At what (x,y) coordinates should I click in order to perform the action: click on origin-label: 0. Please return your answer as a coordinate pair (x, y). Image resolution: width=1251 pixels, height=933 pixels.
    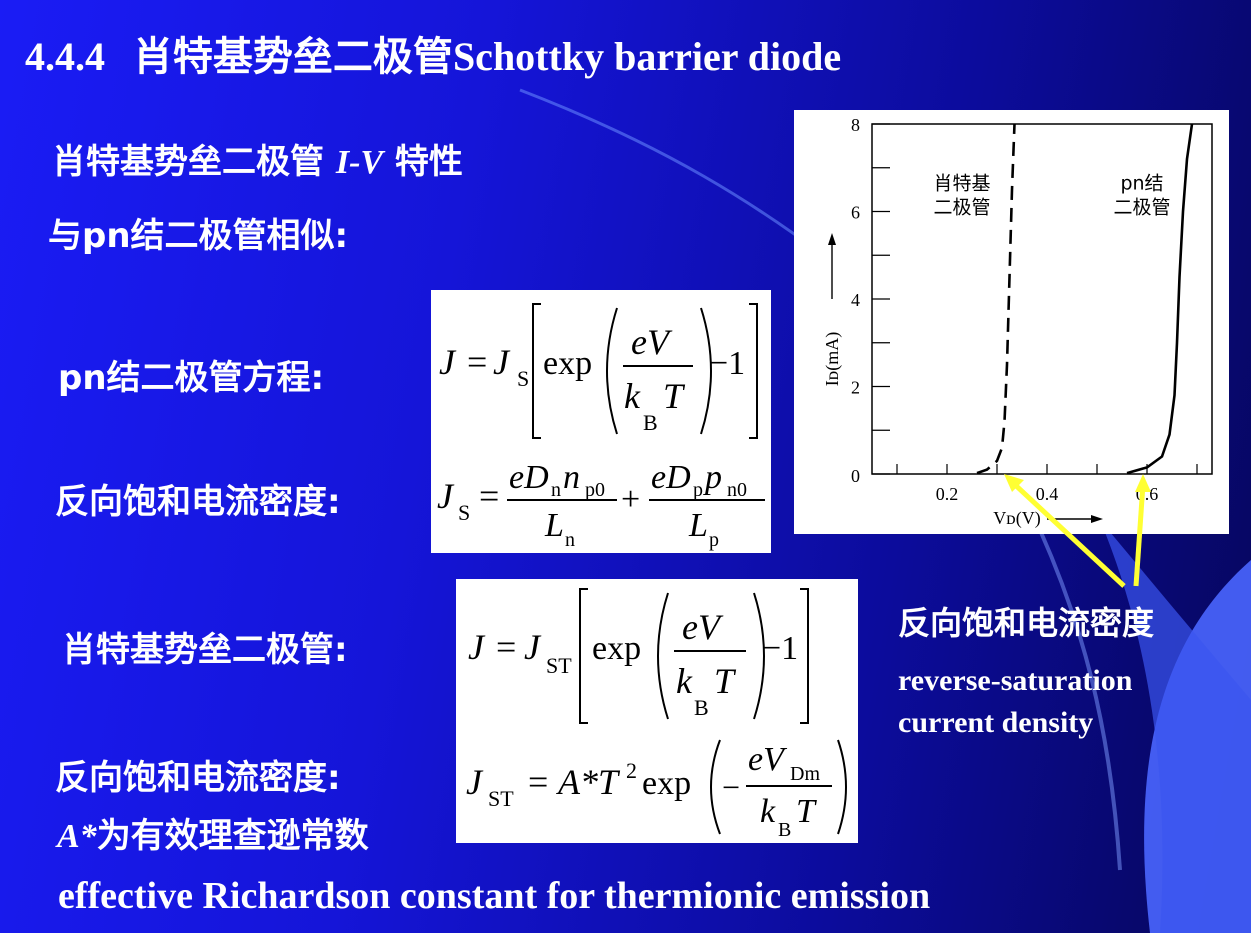
    Looking at the image, I should click on (855, 476).